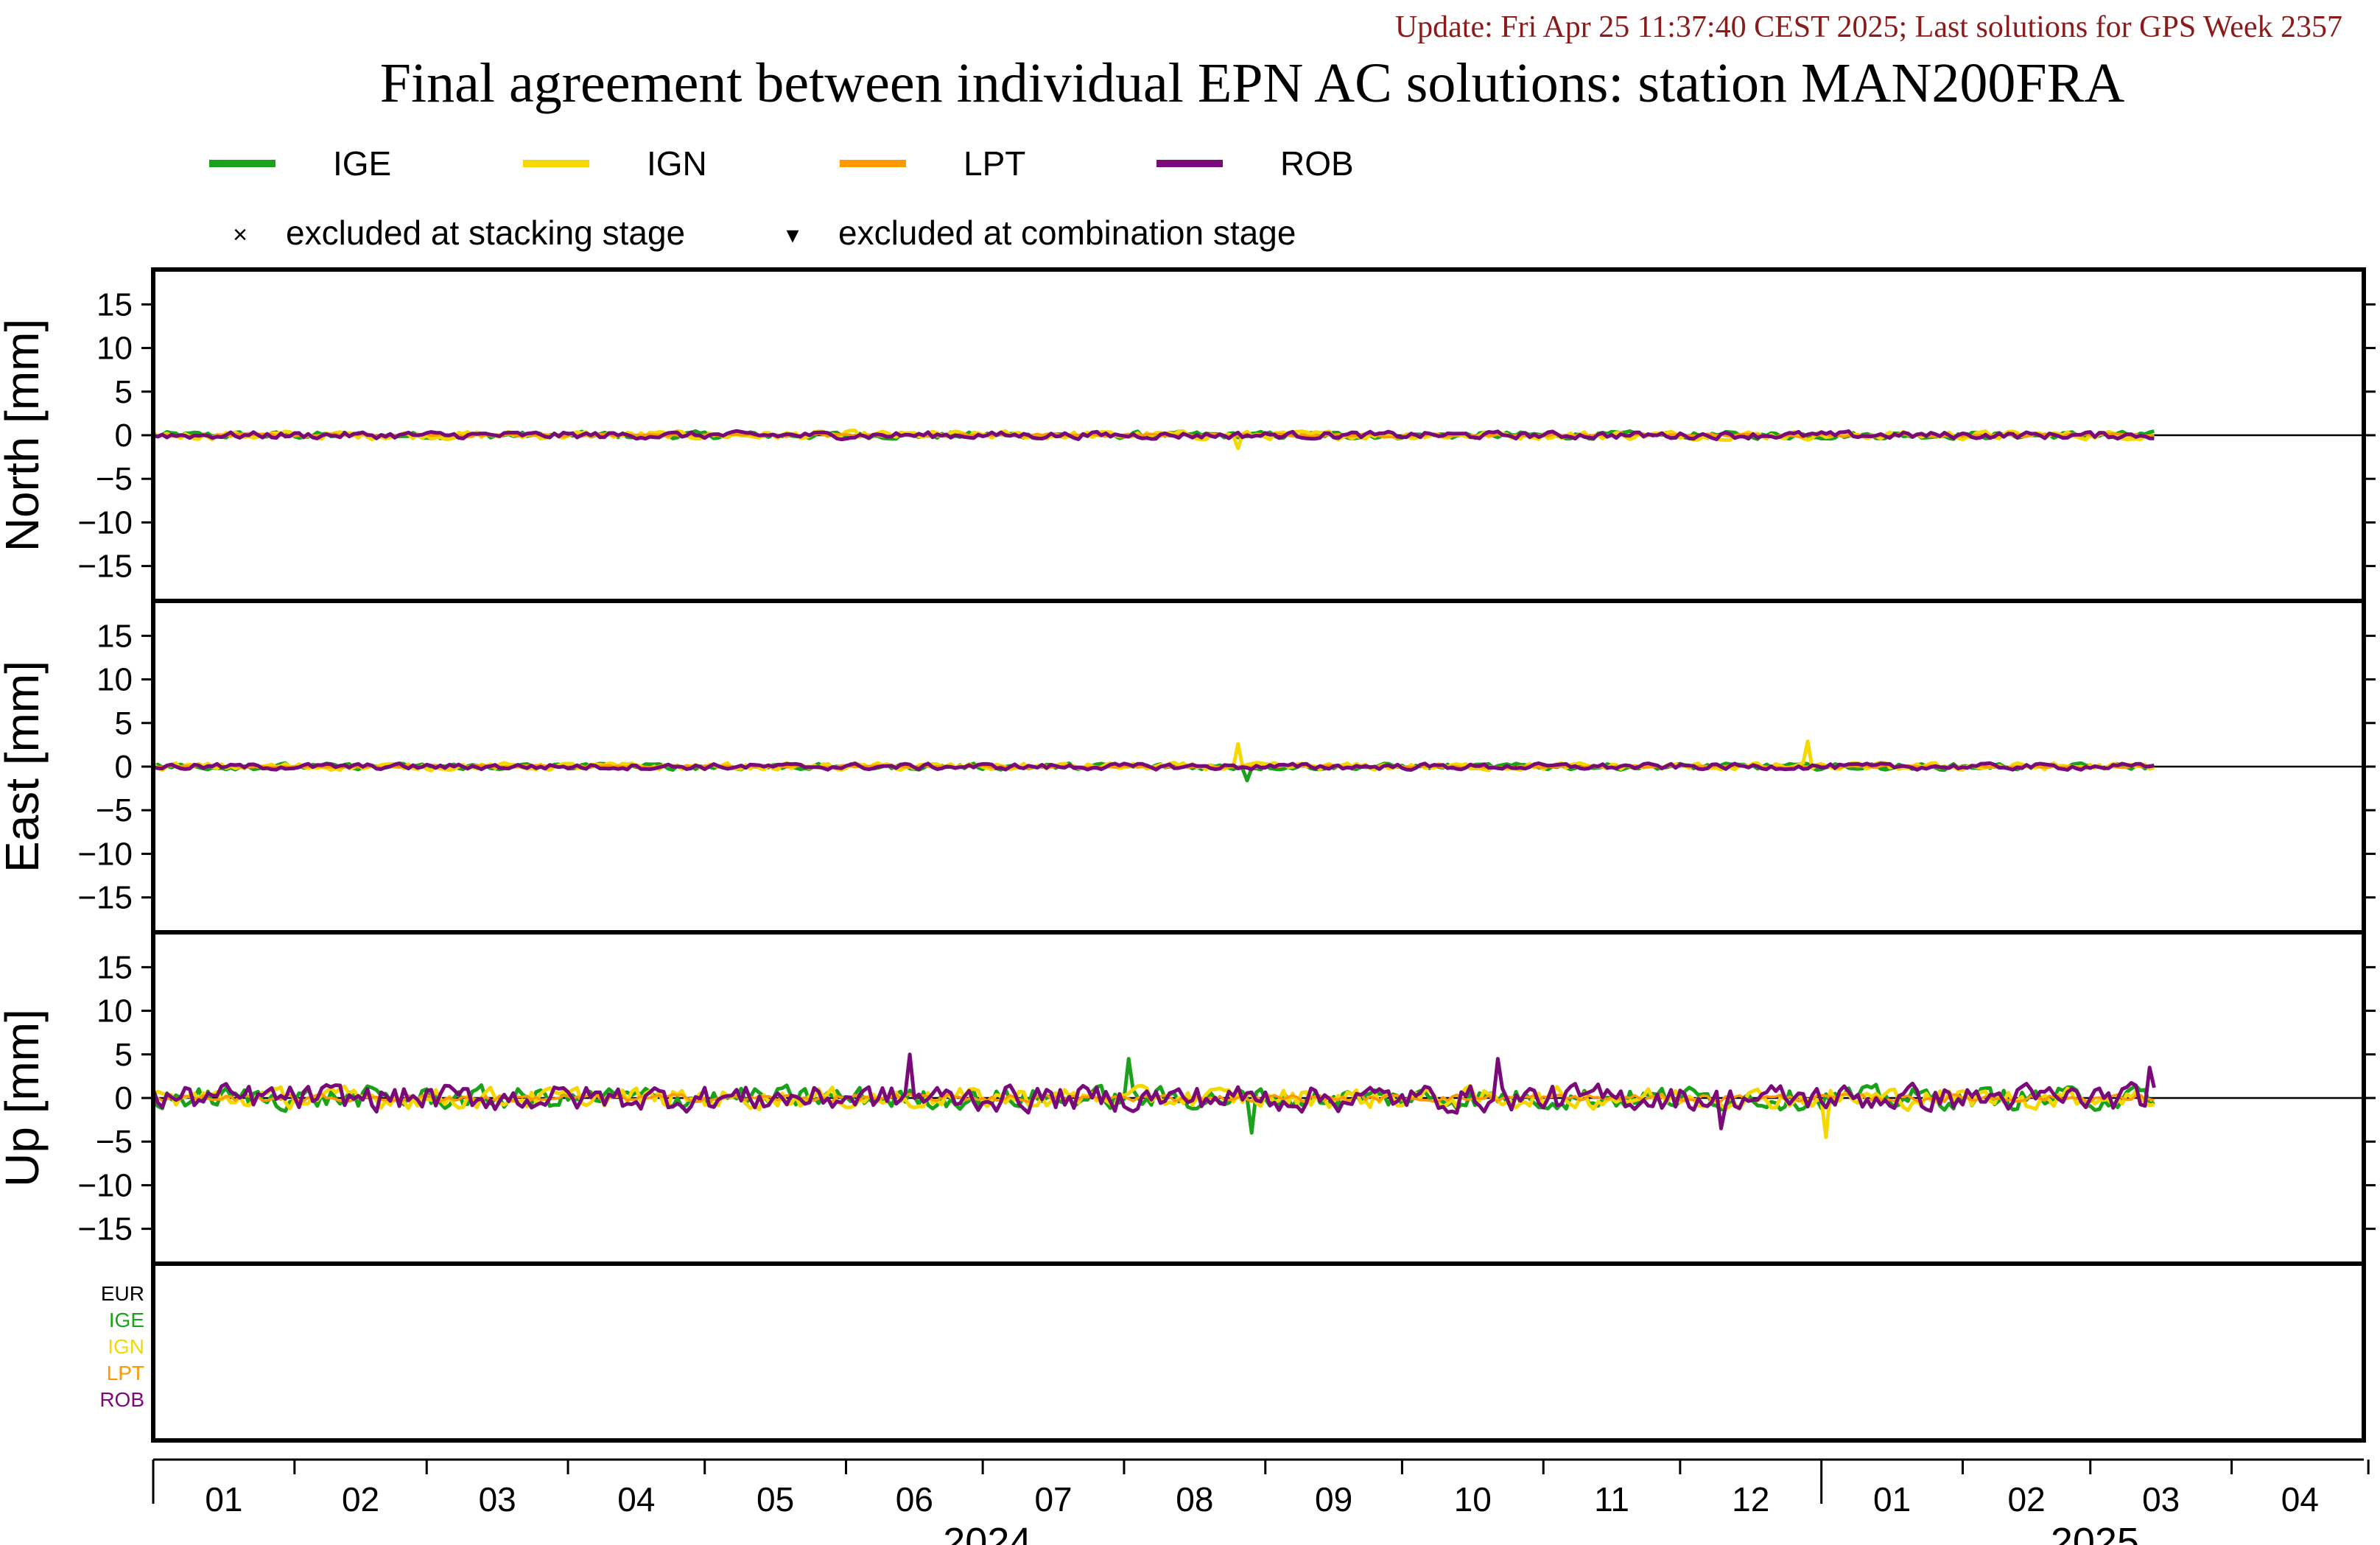 The image size is (2380, 1545). What do you see at coordinates (1611, 1499) in the screenshot?
I see `x-tick-label: 11` at bounding box center [1611, 1499].